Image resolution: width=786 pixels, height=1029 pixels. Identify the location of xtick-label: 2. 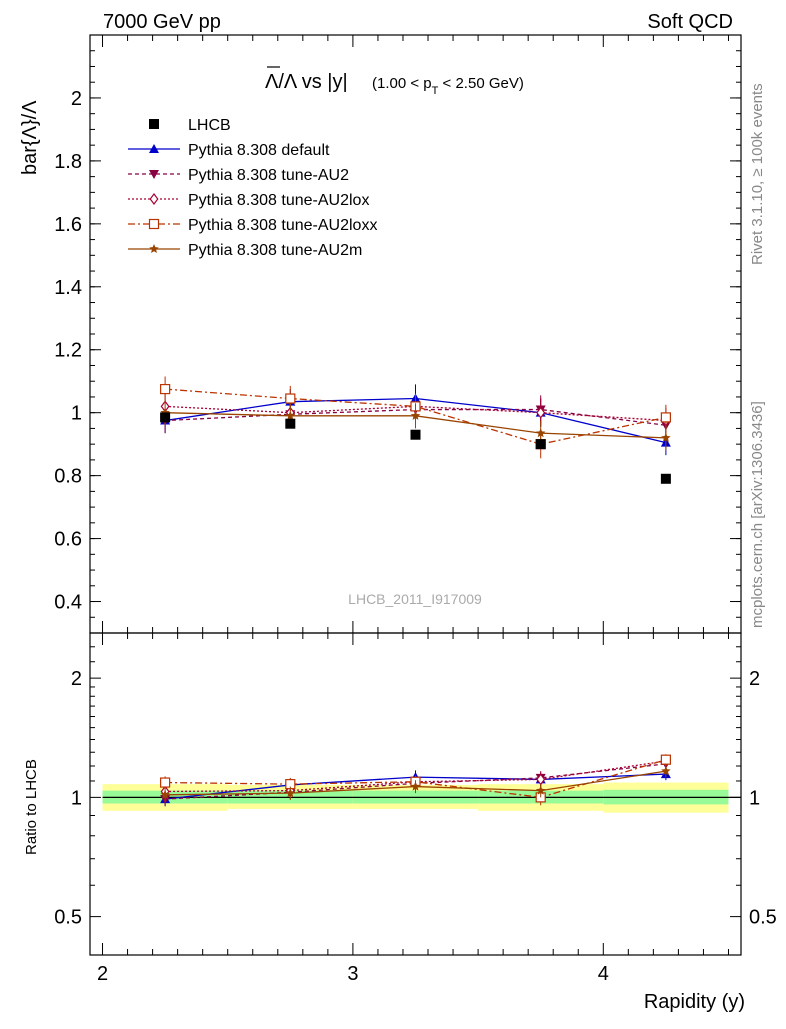
(102, 974).